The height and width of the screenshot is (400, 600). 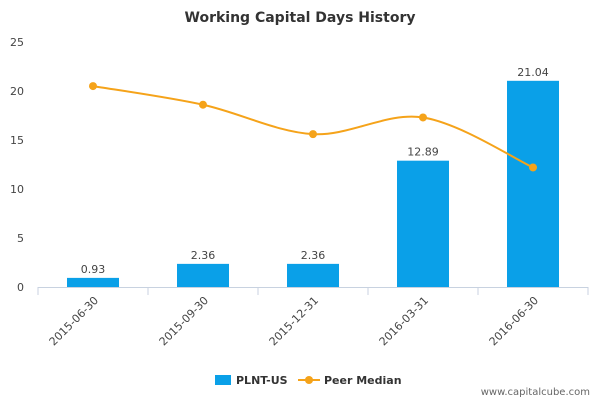 I want to click on legend-swatch-bar, so click(x=223, y=380).